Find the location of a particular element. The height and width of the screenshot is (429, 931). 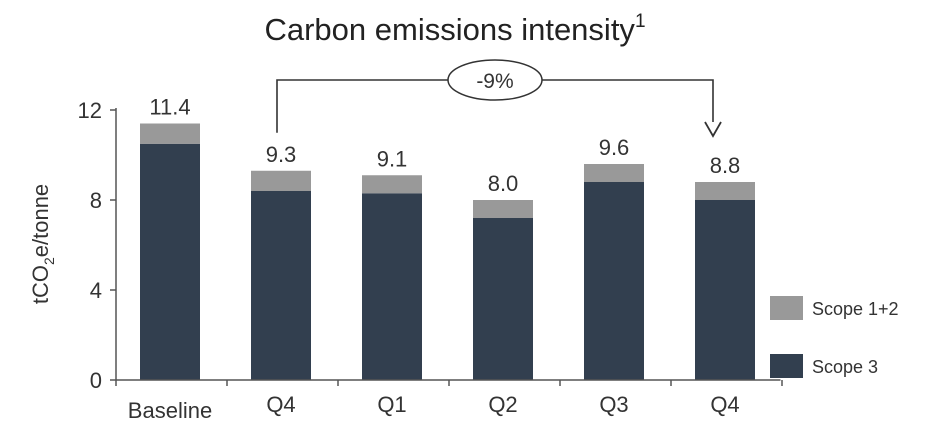

x-tick-label: Baseline is located at coordinates (170, 410).